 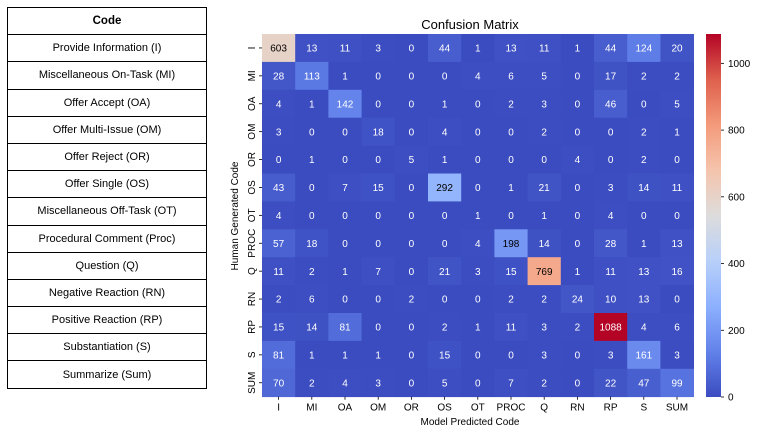 What do you see at coordinates (252, 215) in the screenshot?
I see `y-tick-label: OT` at bounding box center [252, 215].